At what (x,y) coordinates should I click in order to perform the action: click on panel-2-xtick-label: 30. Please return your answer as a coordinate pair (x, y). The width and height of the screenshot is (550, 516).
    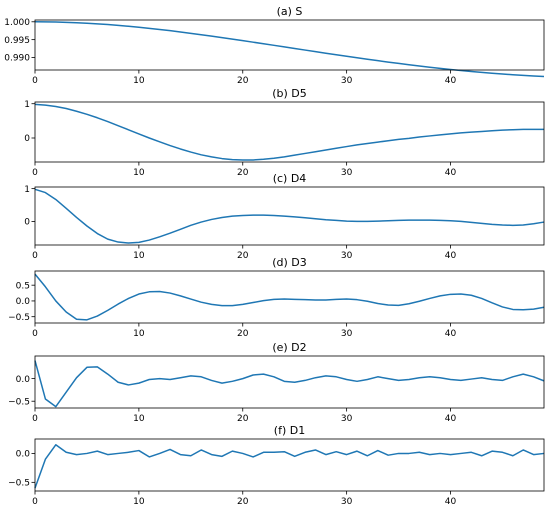
    Looking at the image, I should click on (347, 173).